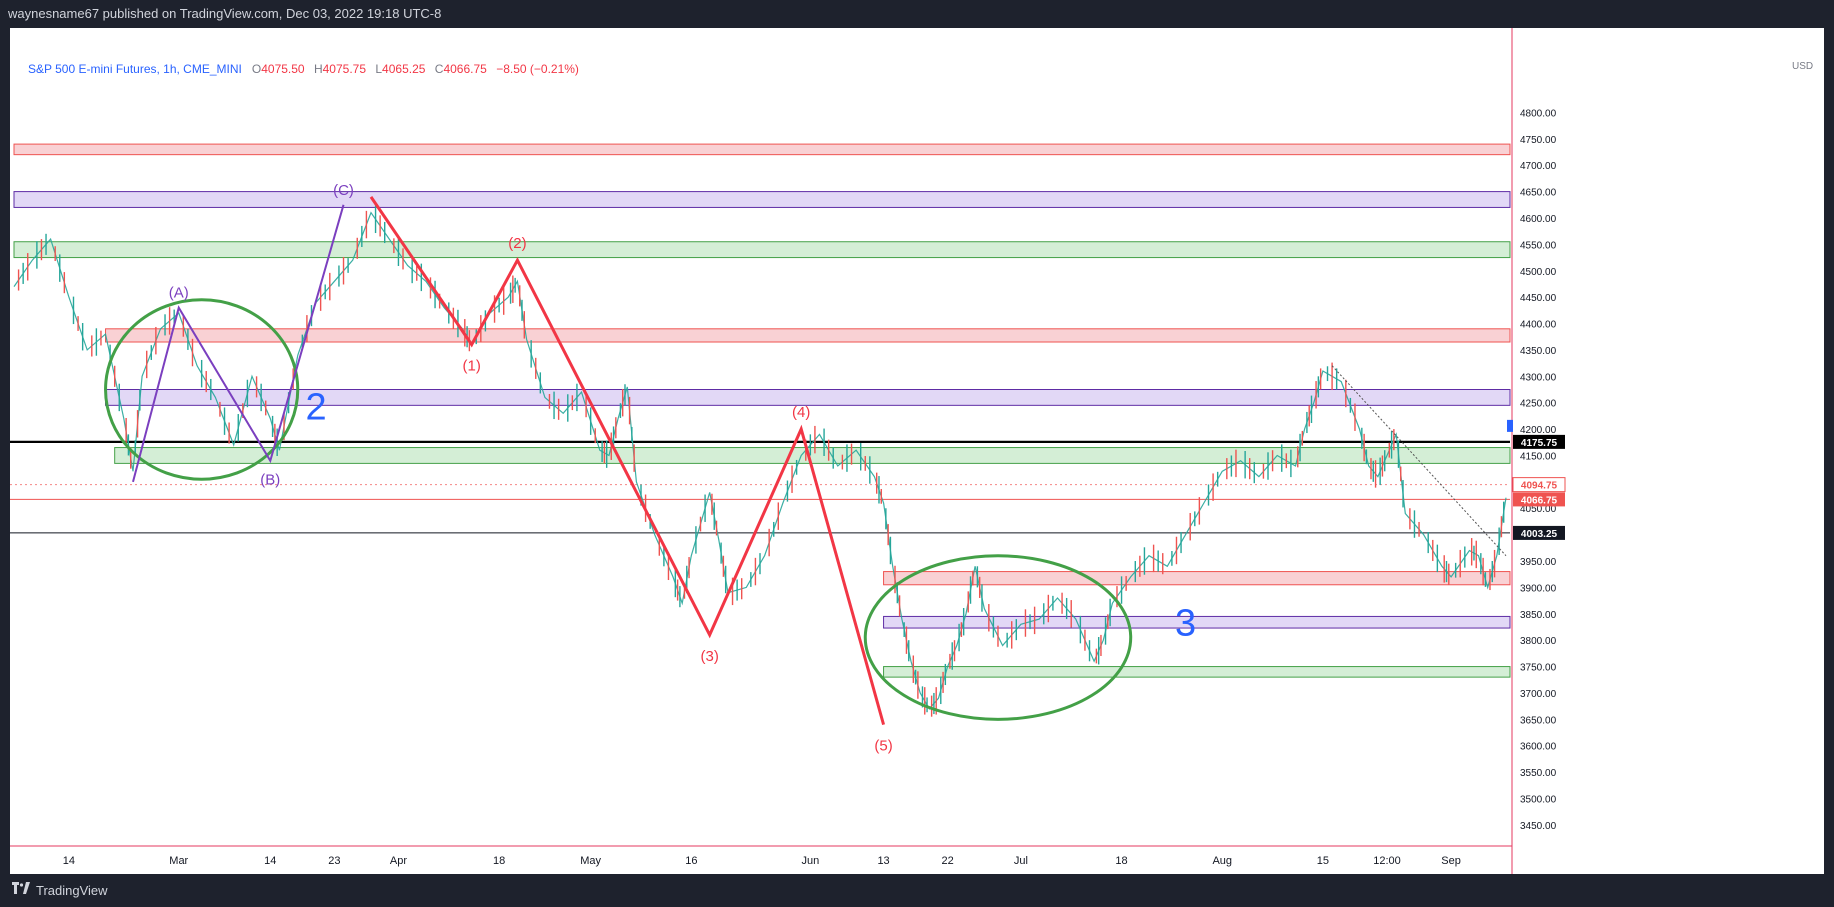 Image resolution: width=1834 pixels, height=907 pixels. I want to click on time-tick-label: 12:00, so click(1387, 861).